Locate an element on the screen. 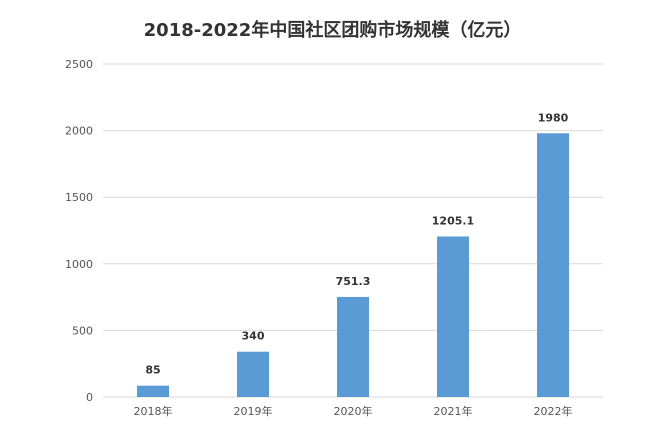  x-tick-label: 2018年 is located at coordinates (153, 411).